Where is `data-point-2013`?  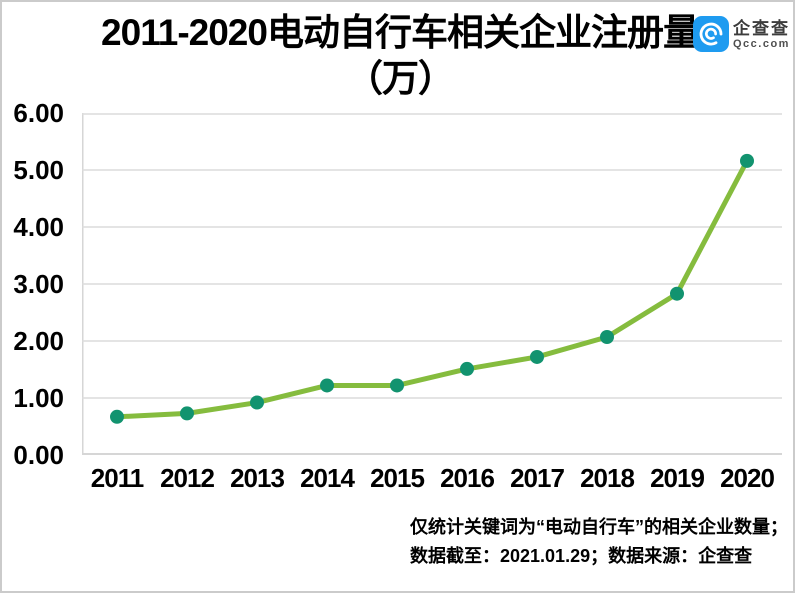 data-point-2013 is located at coordinates (257, 402).